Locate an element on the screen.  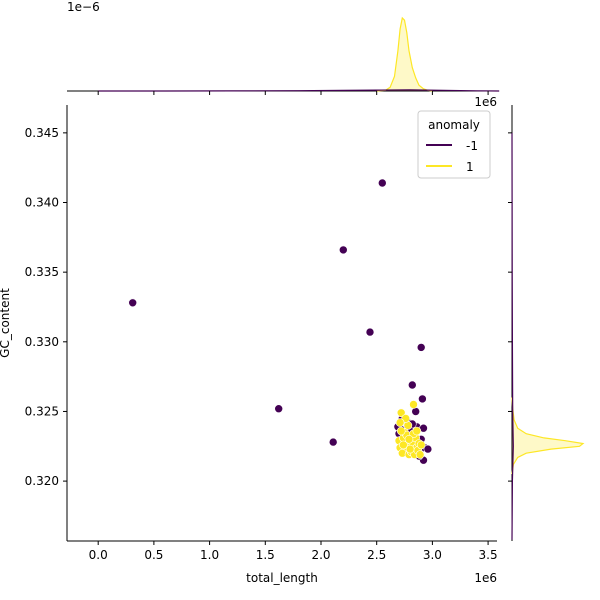
x-tick-label: 3.0 is located at coordinates (432, 555).